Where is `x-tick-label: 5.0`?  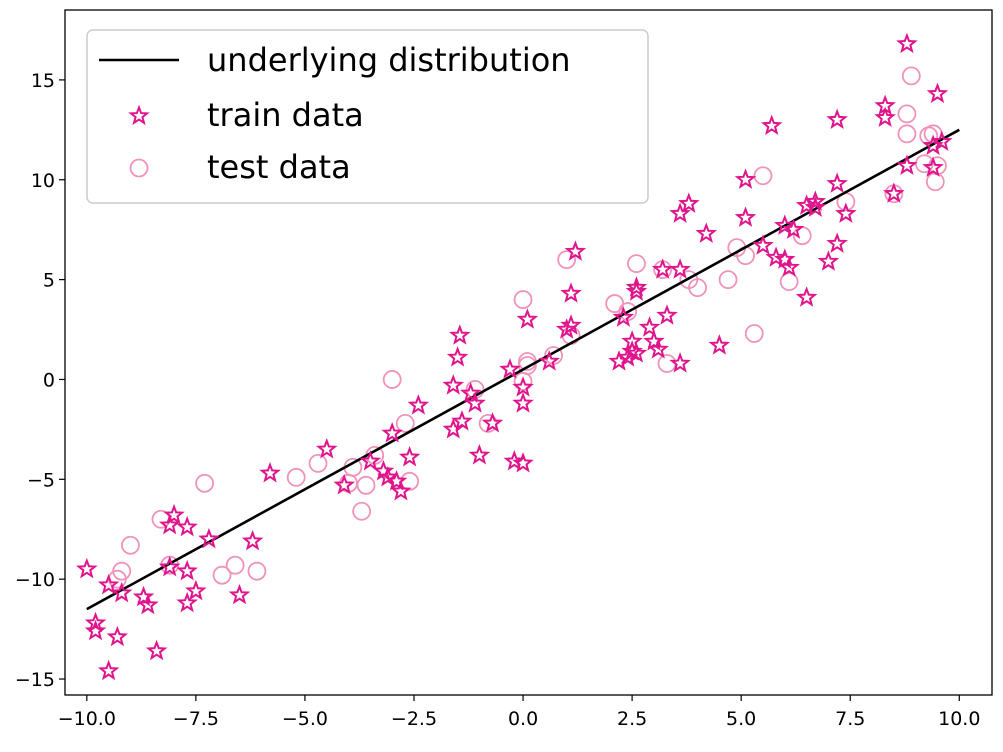
x-tick-label: 5.0 is located at coordinates (741, 719).